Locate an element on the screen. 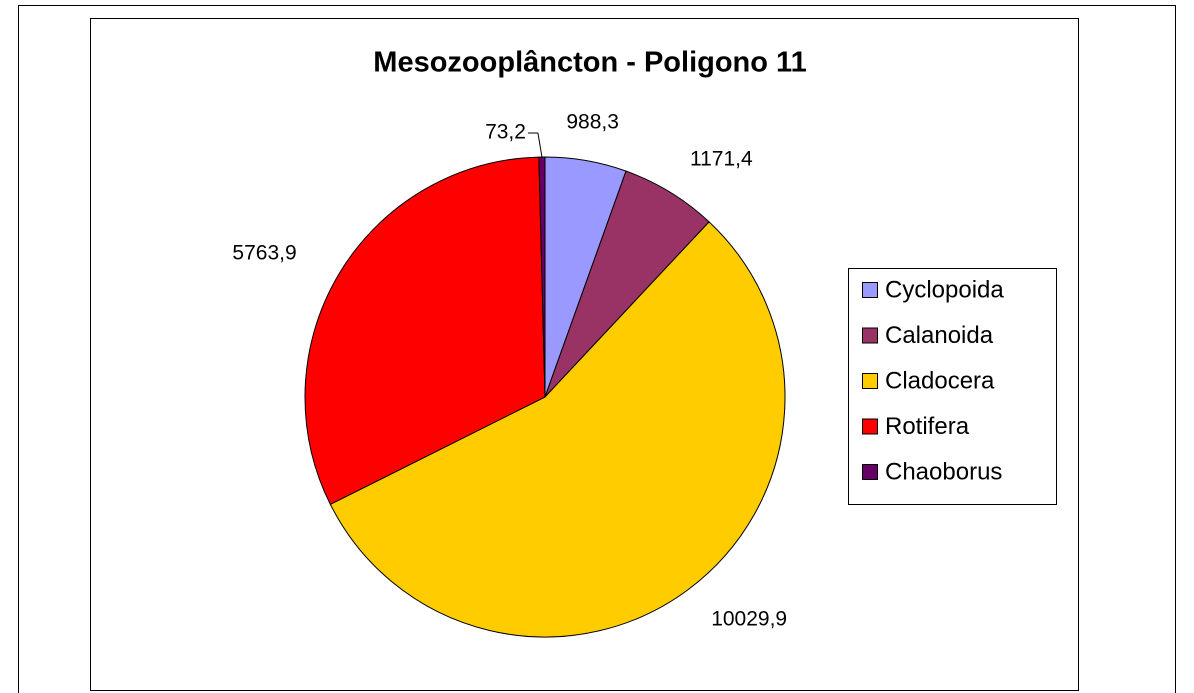  data-label: 5763,9 is located at coordinates (264, 252).